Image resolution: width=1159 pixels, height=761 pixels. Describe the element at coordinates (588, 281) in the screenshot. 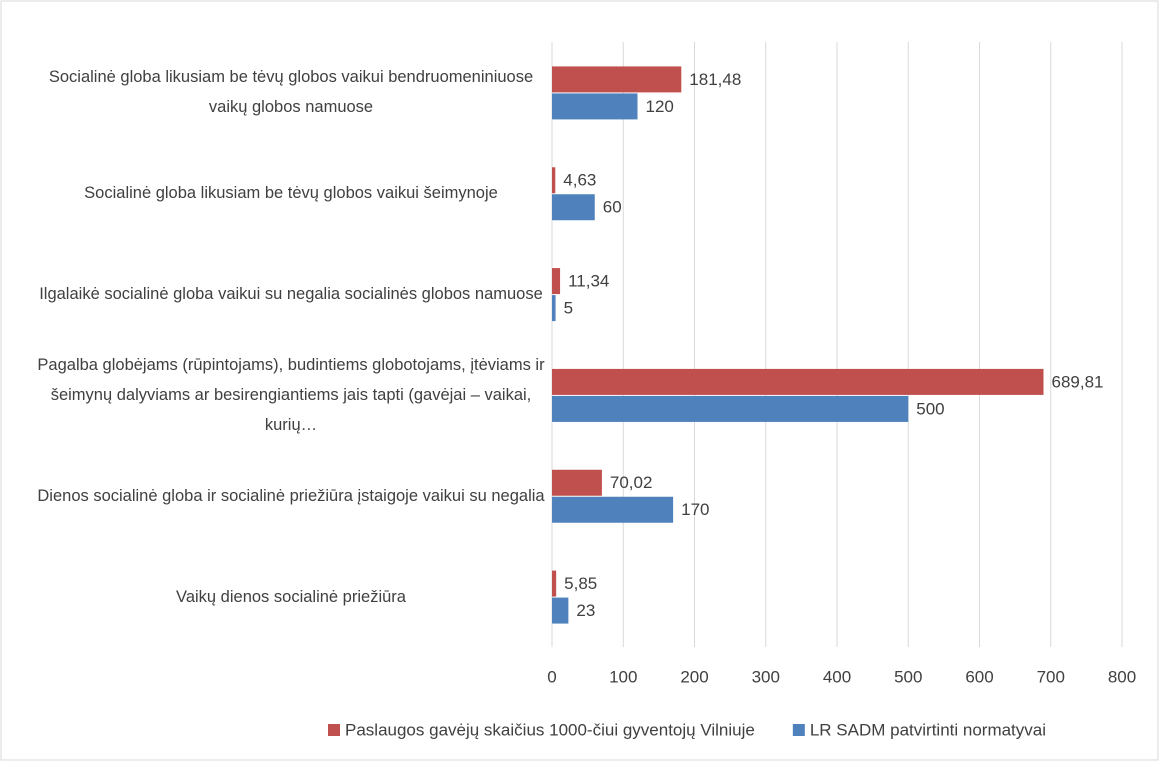

I see `data-label: 11,34` at that location.